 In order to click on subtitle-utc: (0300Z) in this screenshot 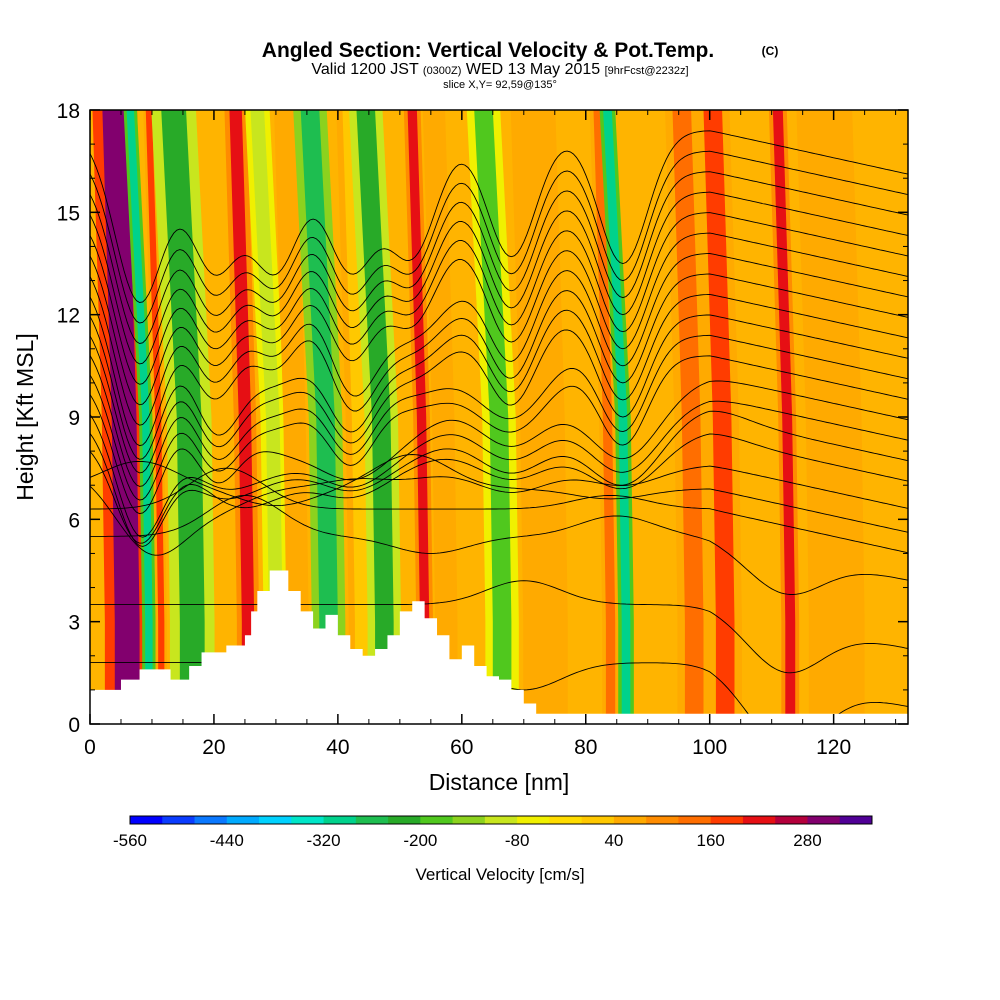, I will do `click(442, 71)`.